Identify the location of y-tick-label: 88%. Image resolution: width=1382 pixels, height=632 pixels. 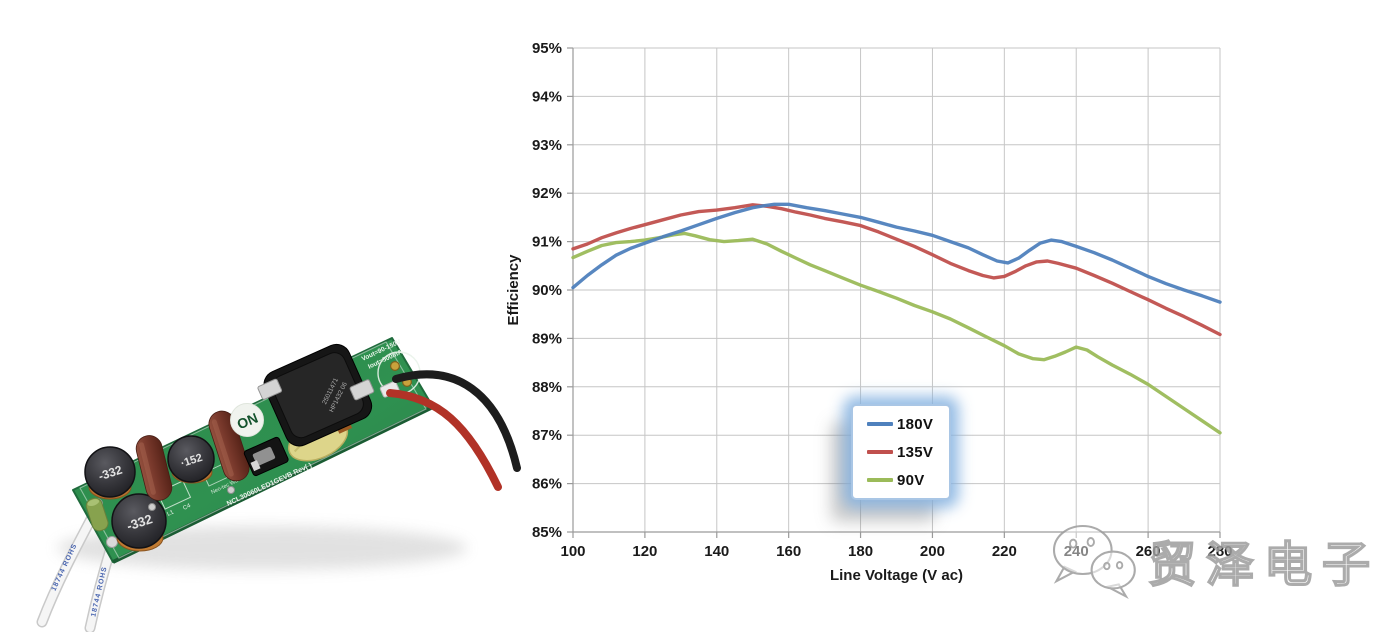
(547, 387).